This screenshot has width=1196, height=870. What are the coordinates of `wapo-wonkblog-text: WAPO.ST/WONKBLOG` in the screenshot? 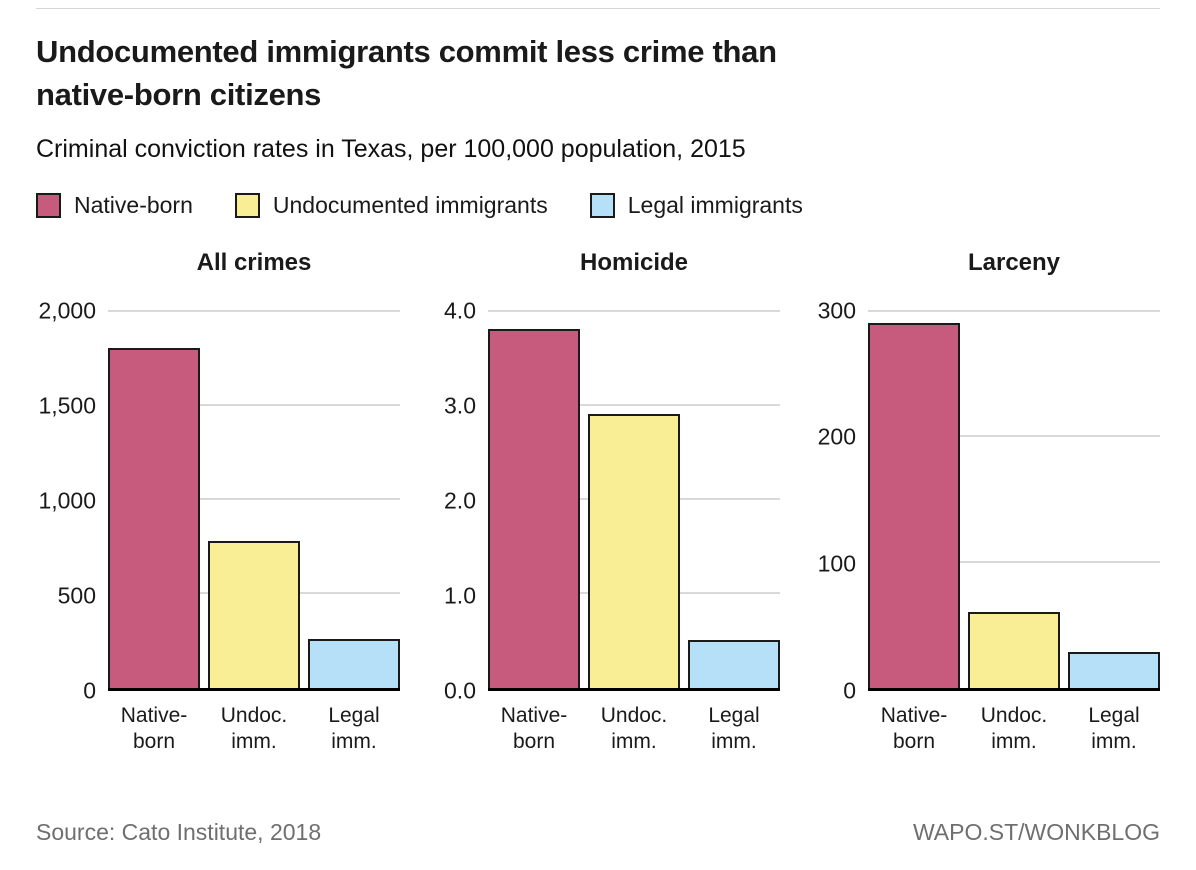 It's located at (1036, 832).